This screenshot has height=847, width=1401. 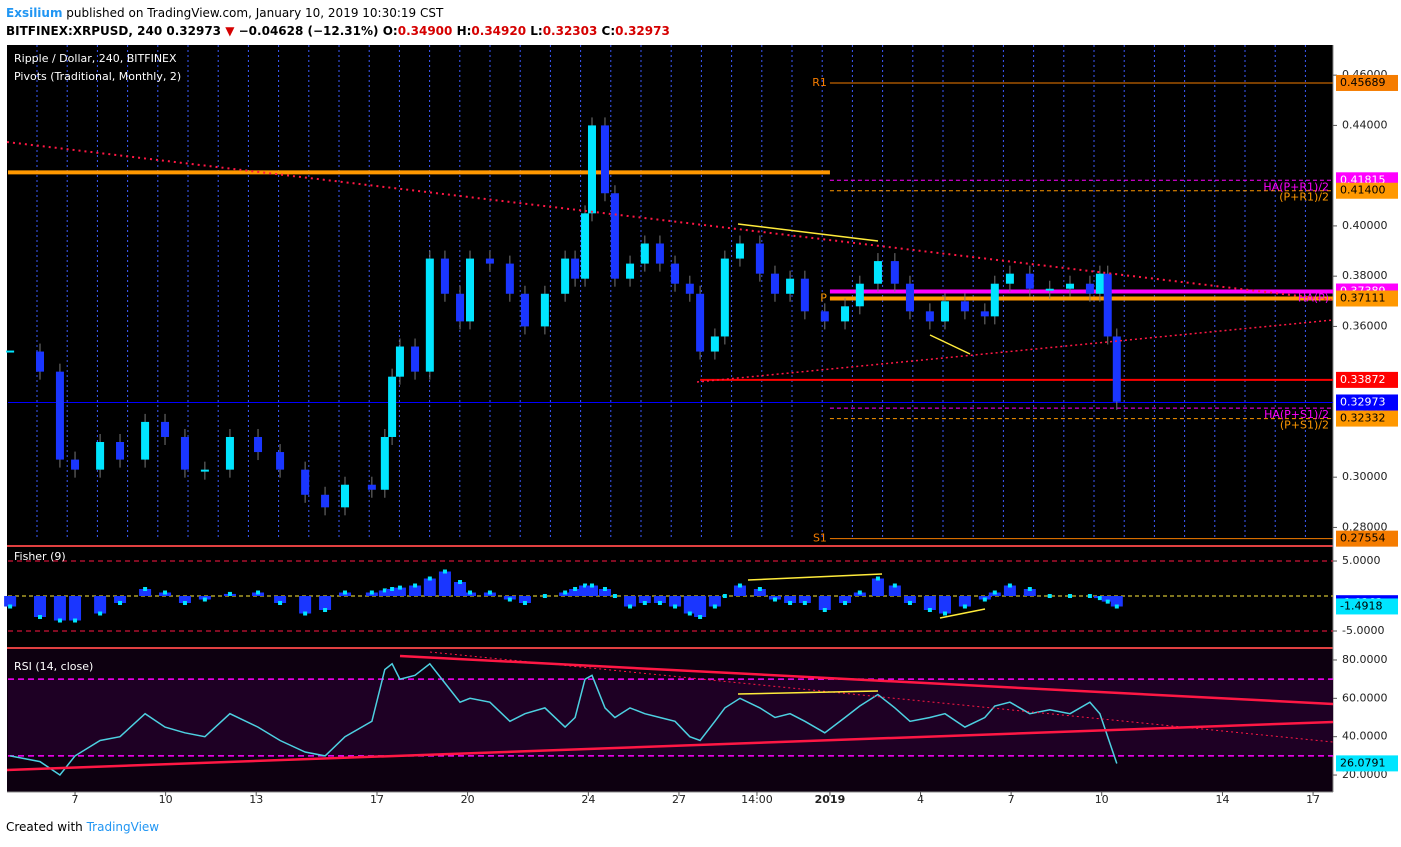 I want to click on x-tick-label: 7, so click(x=1011, y=799).